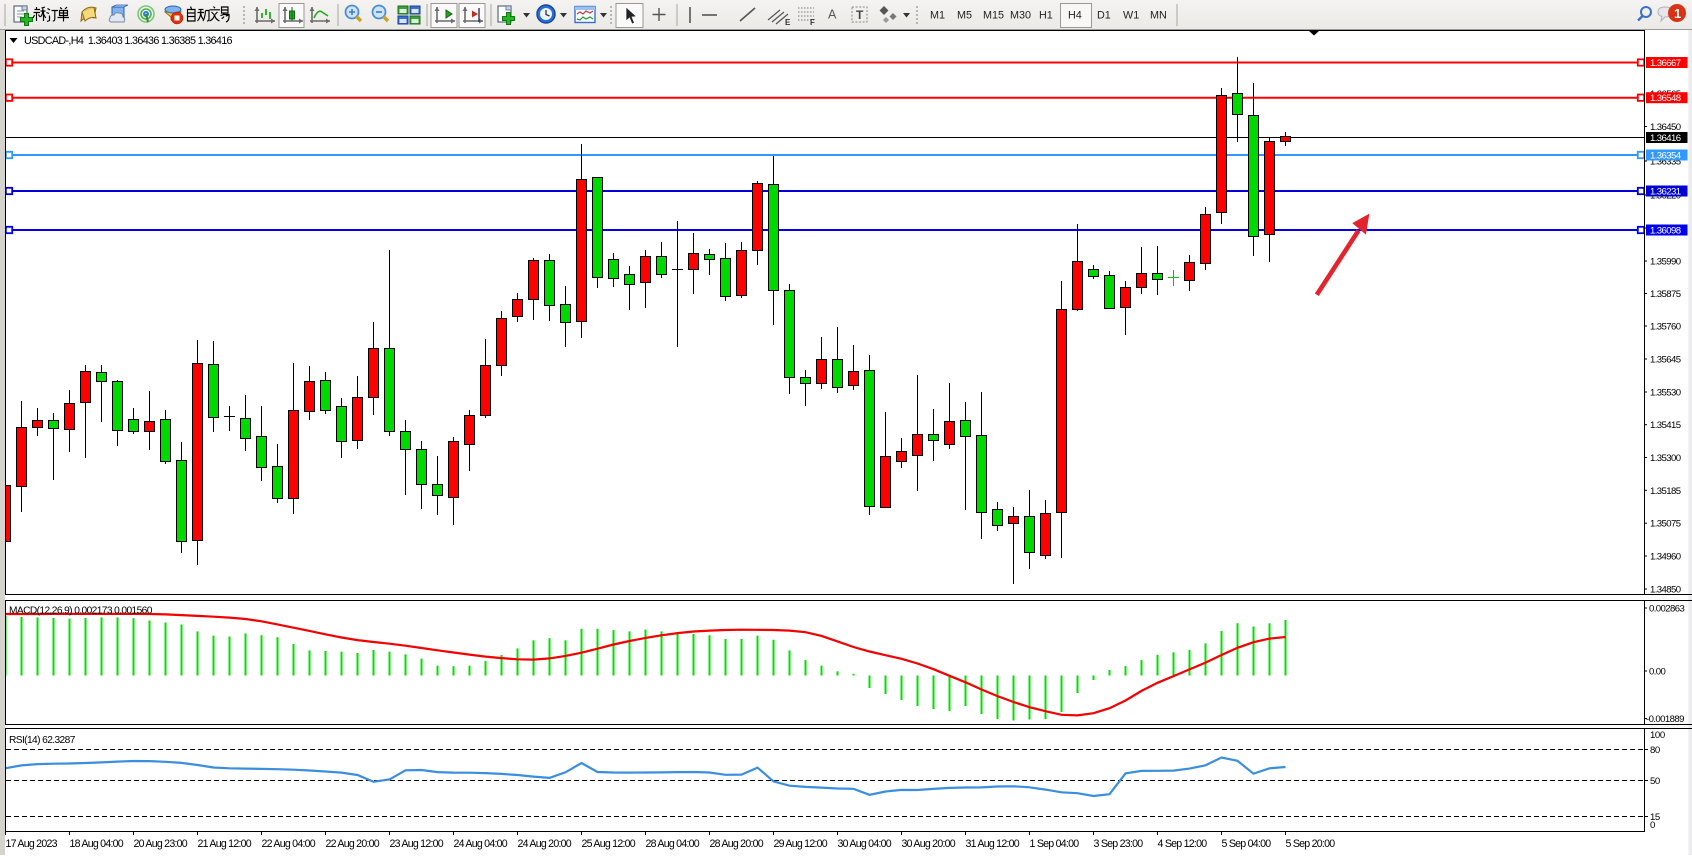 The height and width of the screenshot is (856, 1692). Describe the element at coordinates (1020, 16) in the screenshot. I see `svg-text: M30` at that location.